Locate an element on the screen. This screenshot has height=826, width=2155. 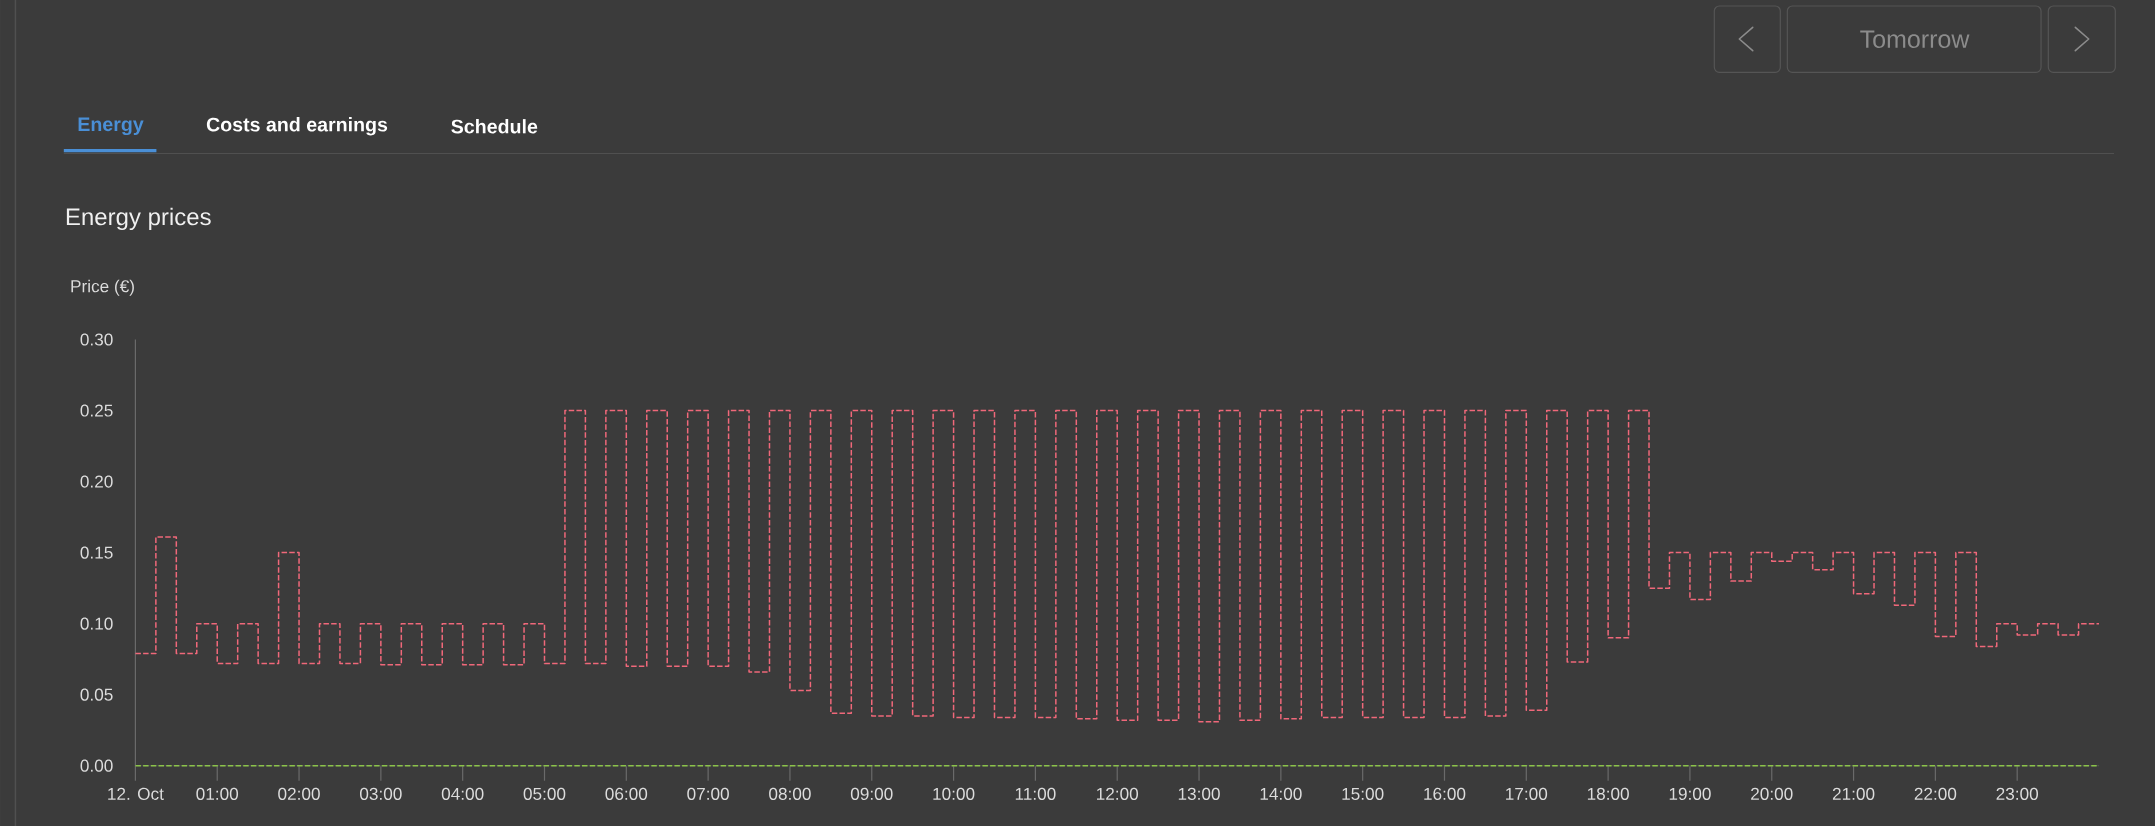
chart-title: Energy prices is located at coordinates (138, 219).